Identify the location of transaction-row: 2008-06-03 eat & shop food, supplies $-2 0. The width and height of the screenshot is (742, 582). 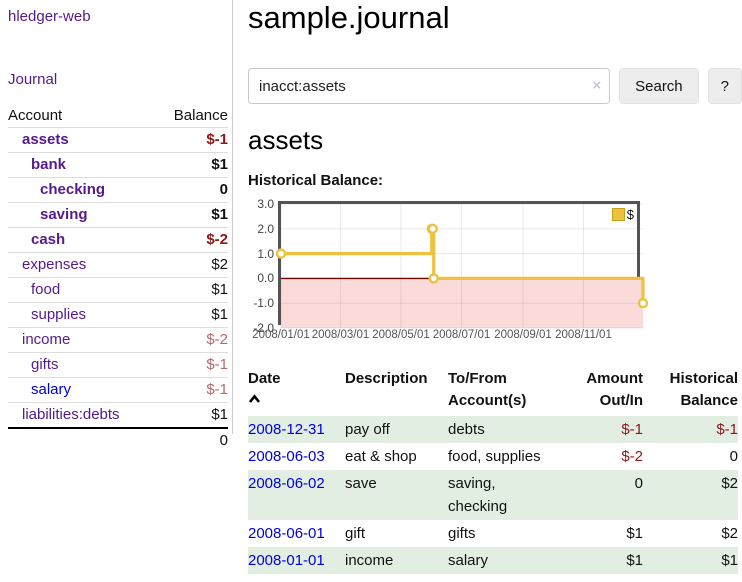
(493, 456).